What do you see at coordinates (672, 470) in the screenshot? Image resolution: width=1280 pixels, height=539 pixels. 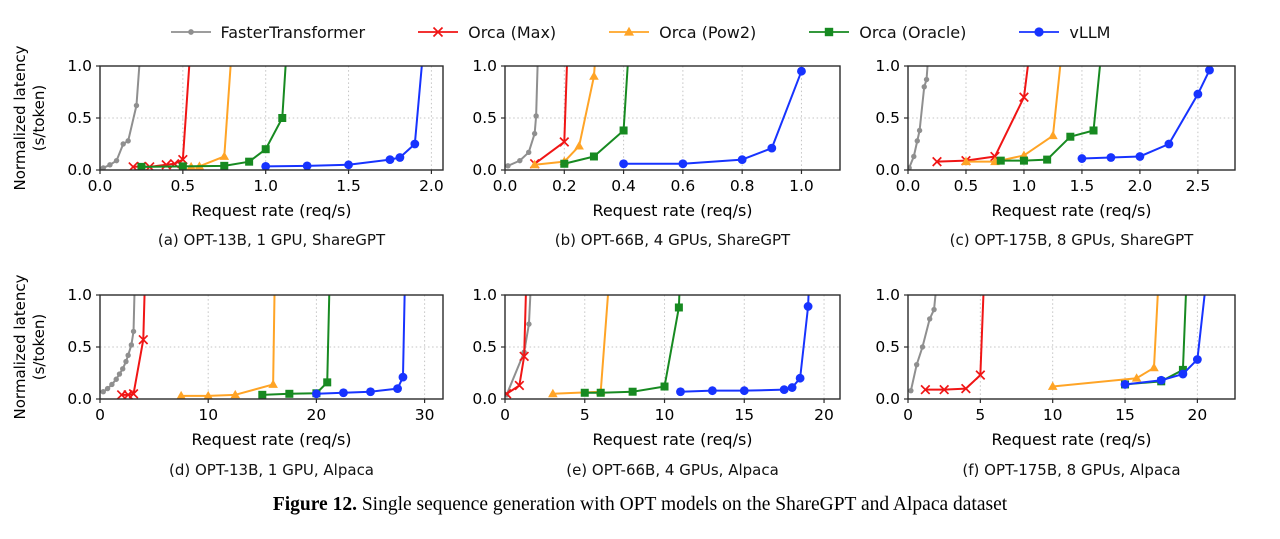 I see `caption-panel-e: (e) OPT-66B, 4 GPUs, Alpaca` at bounding box center [672, 470].